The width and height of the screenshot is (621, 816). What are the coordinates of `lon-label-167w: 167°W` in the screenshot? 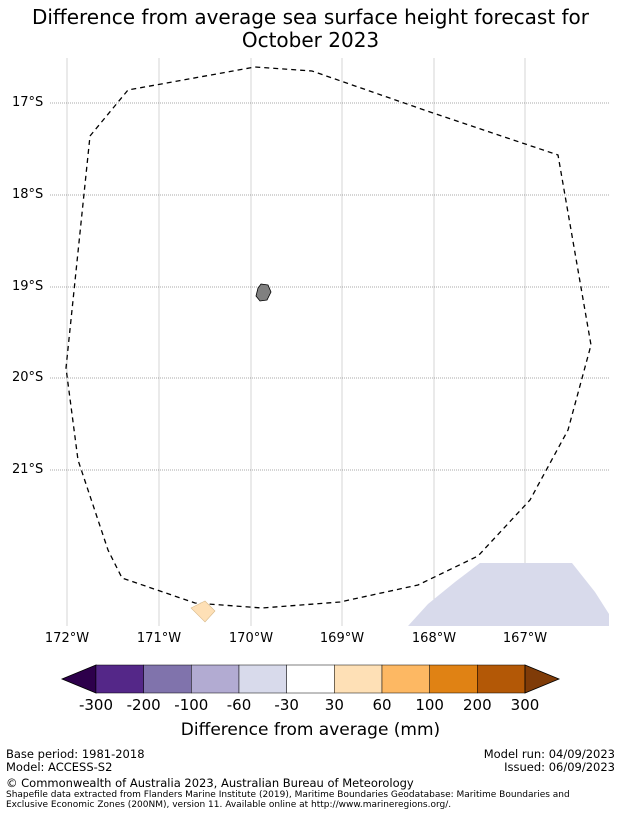 It's located at (525, 638).